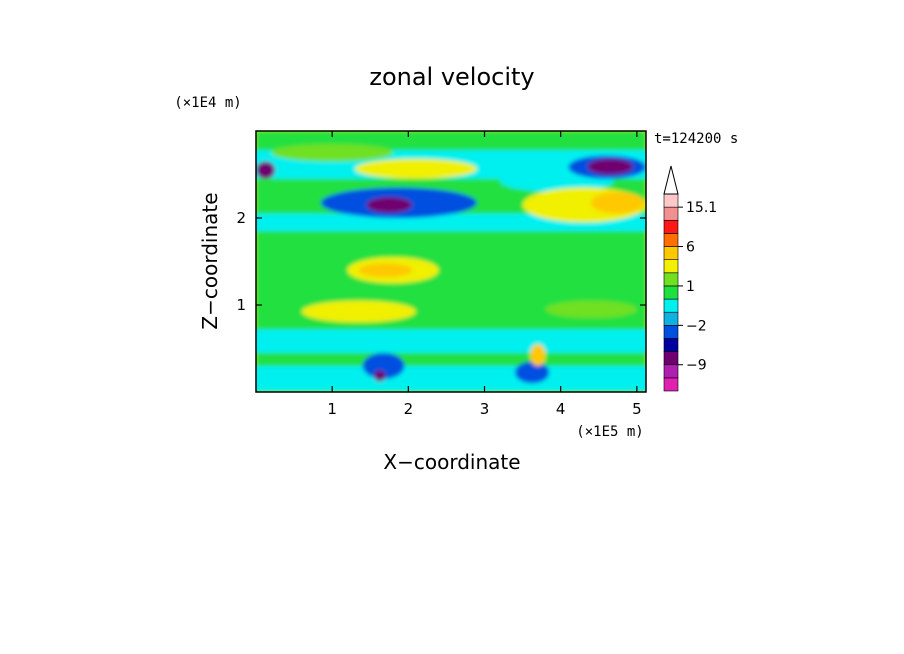  Describe the element at coordinates (690, 287) in the screenshot. I see `colorbar-tick-label: 1` at that location.